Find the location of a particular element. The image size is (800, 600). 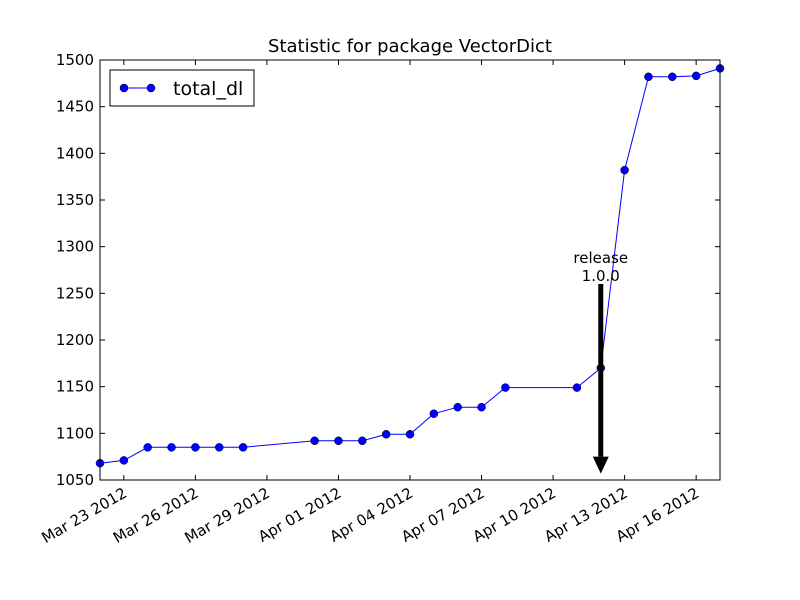

y-tick-label: 1050 is located at coordinates (75, 480).